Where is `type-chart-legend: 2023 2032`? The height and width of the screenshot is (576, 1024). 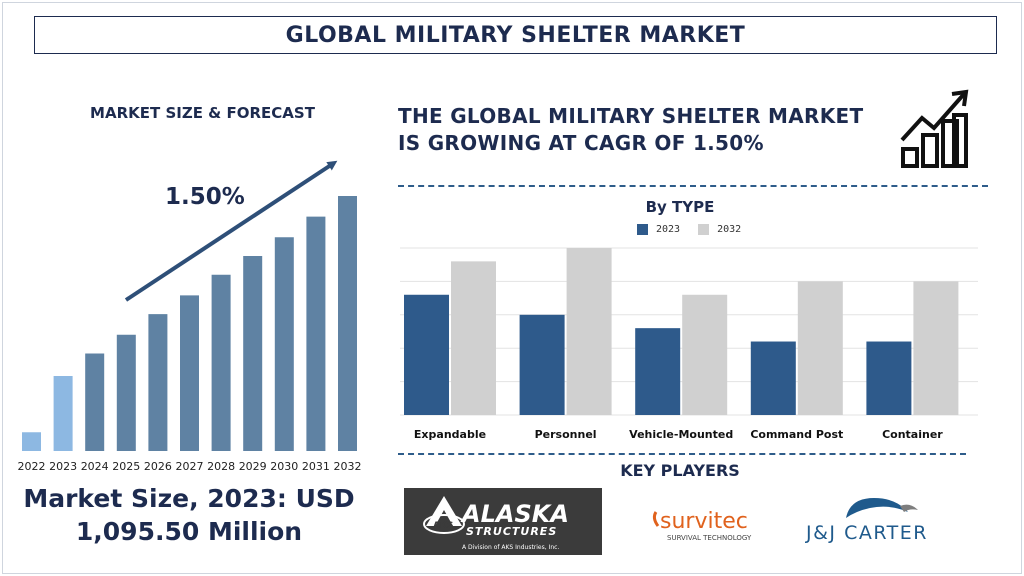 type-chart-legend: 2023 2032 is located at coordinates (698, 229).